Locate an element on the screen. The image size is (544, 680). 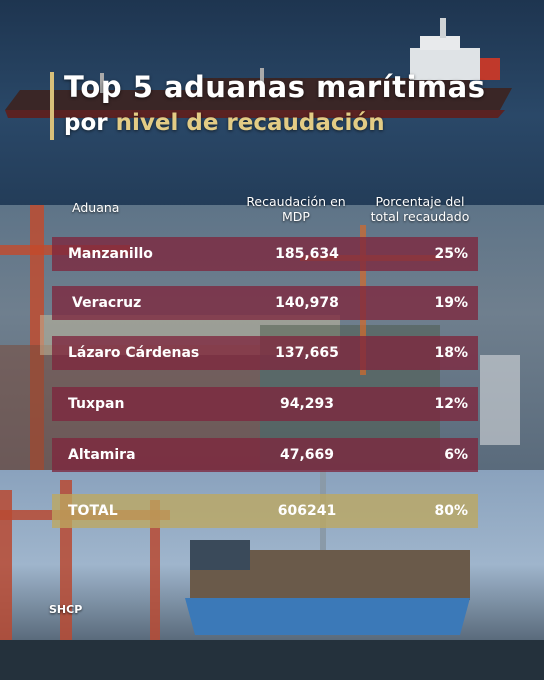
cell-porcentaje: 12% is located at coordinates (451, 404).